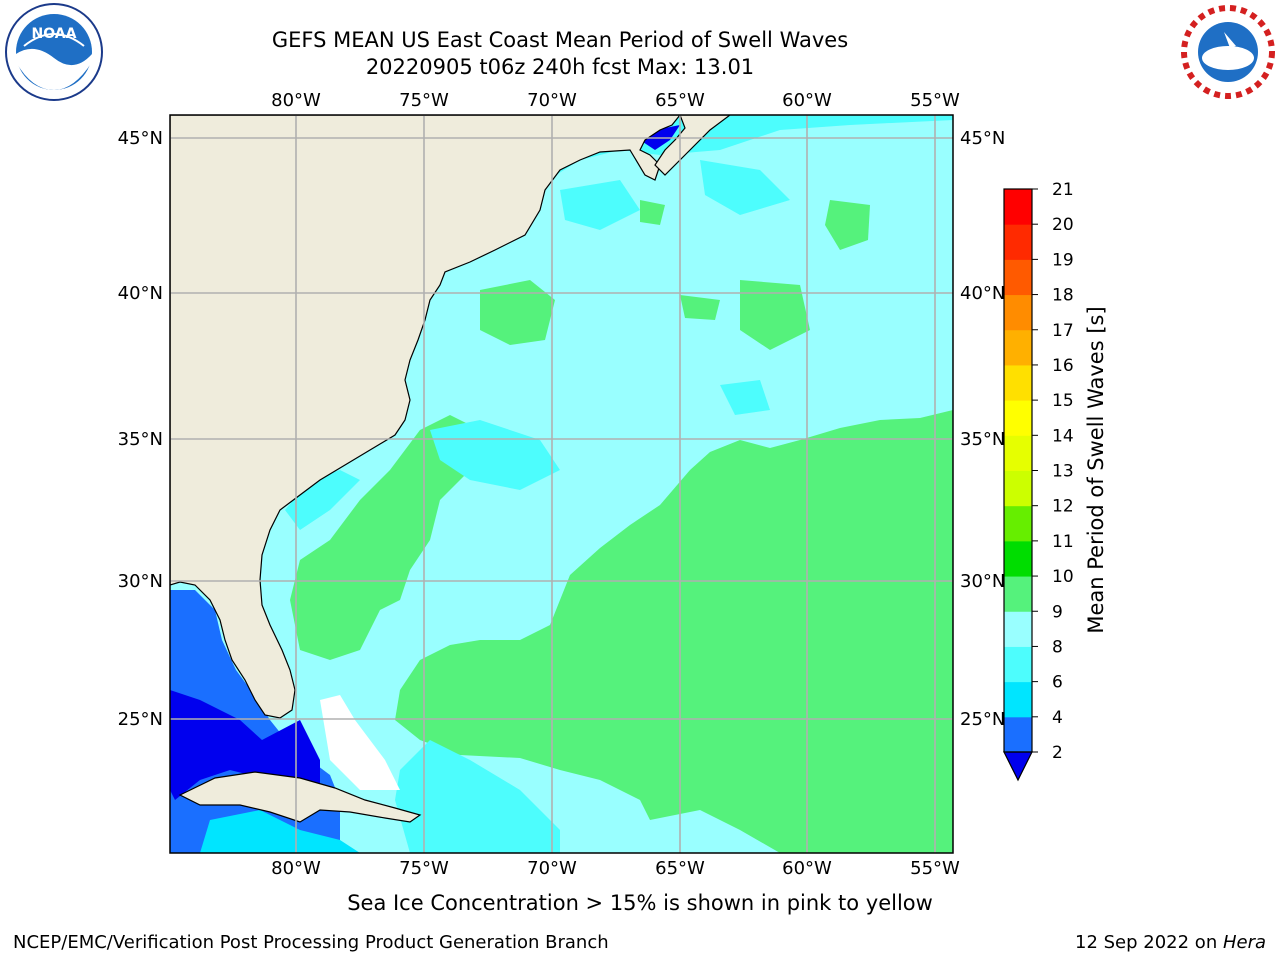 This screenshot has height=960, width=1280. I want to click on colorbar-tick-label: 2, so click(1057, 753).